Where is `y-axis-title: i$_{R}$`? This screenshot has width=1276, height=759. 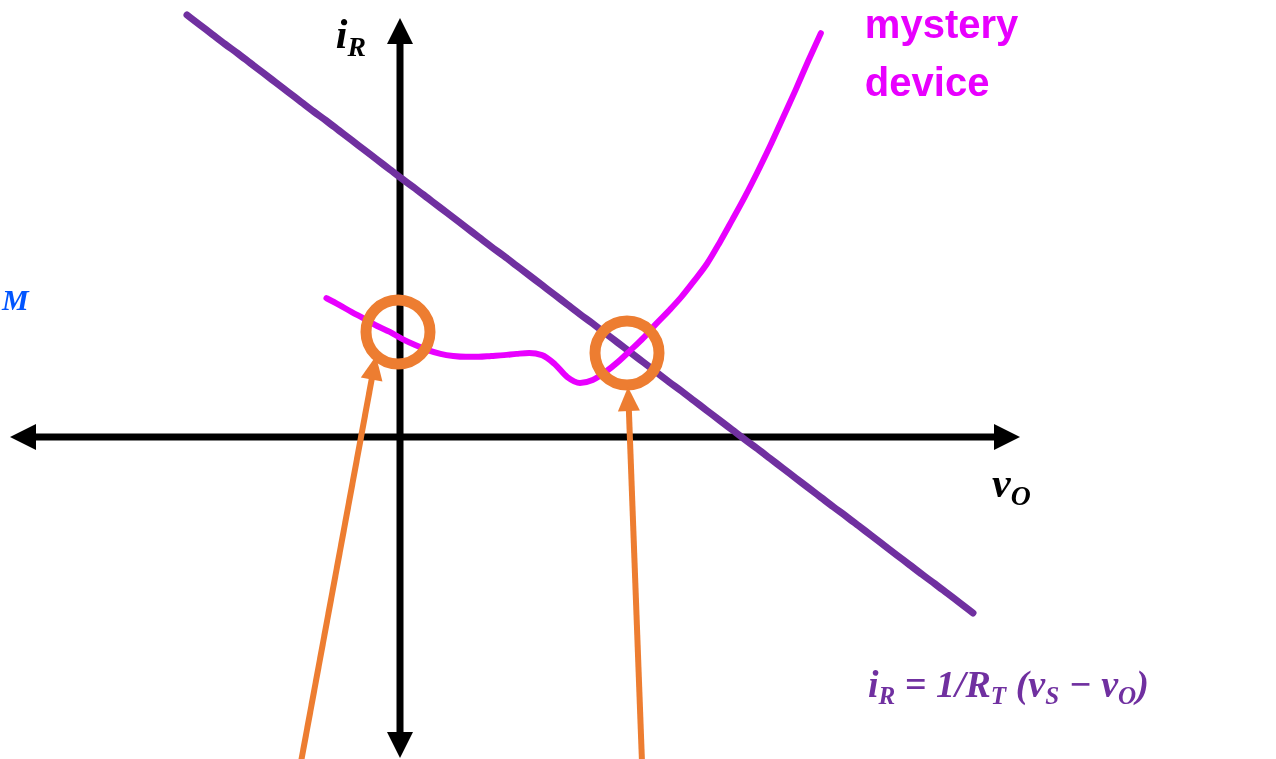 y-axis-title: i$_{R}$ is located at coordinates (350, 36).